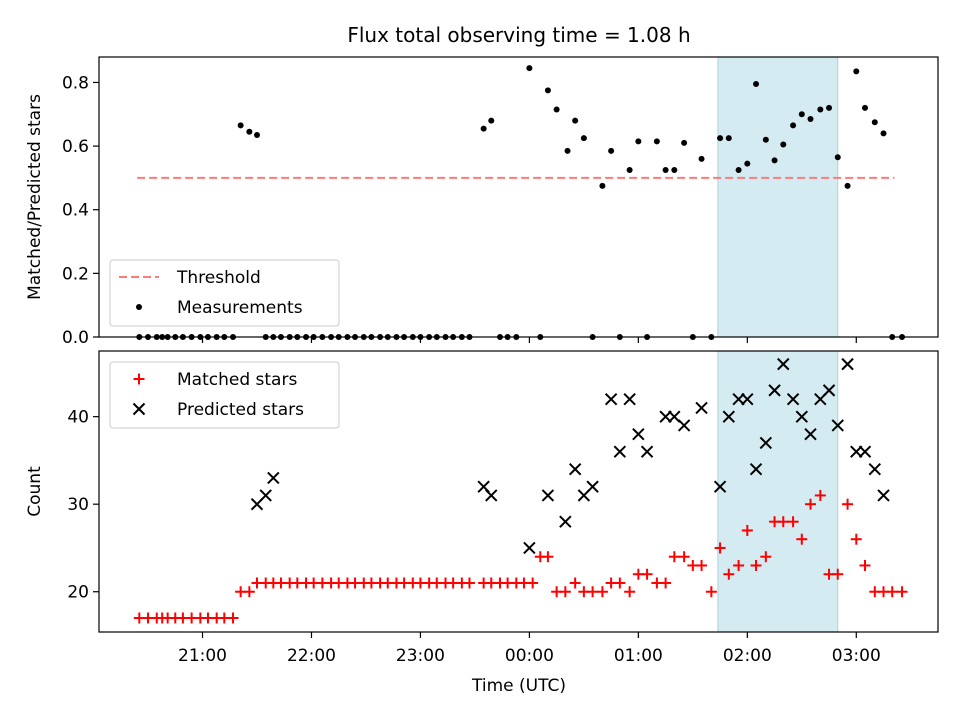  Describe the element at coordinates (224, 395) in the screenshot. I see `legend: Matched stars Predicted stars` at that location.